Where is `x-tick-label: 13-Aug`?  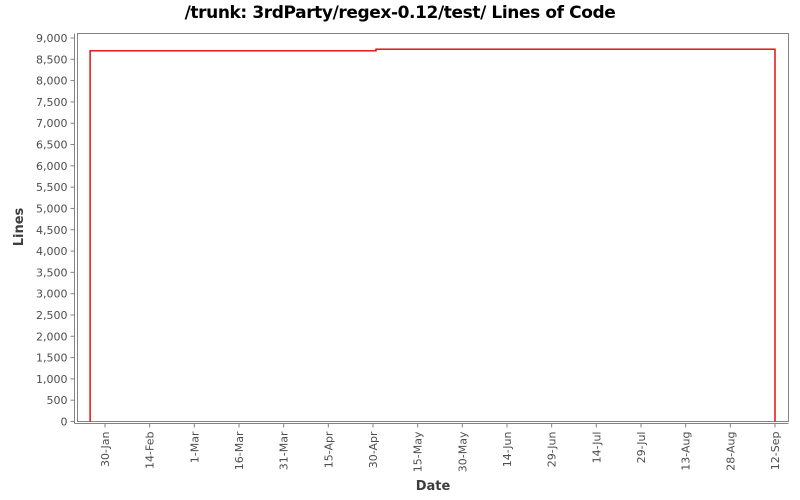 x-tick-label: 13-Aug is located at coordinates (686, 451).